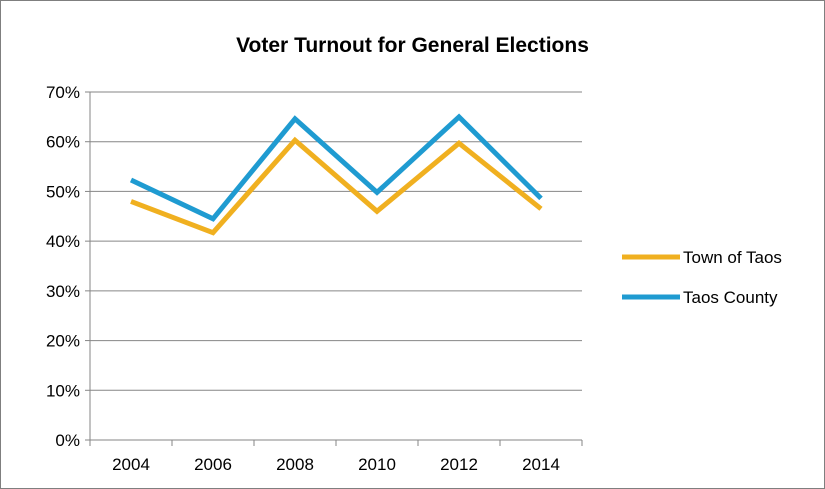 The height and width of the screenshot is (489, 825). Describe the element at coordinates (131, 464) in the screenshot. I see `x-tick-label: 2004` at that location.